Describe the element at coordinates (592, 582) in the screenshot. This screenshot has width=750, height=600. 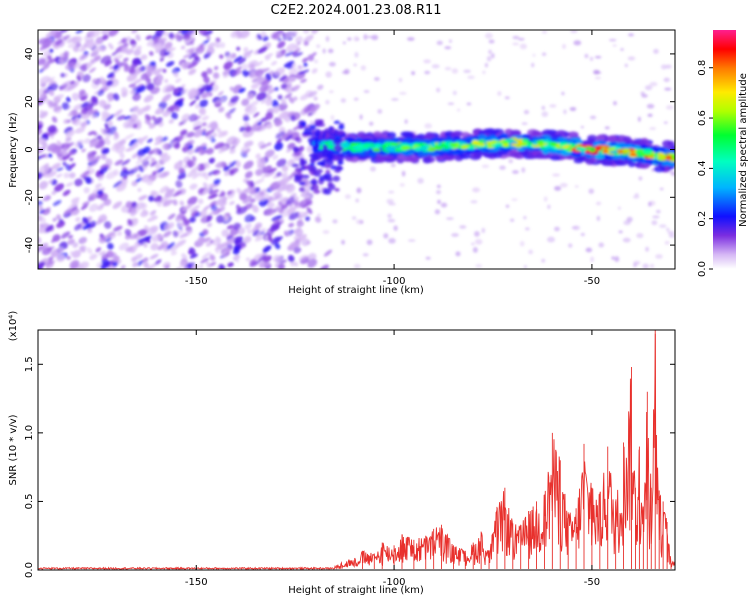
I see `snr-xtick-label: -50` at that location.